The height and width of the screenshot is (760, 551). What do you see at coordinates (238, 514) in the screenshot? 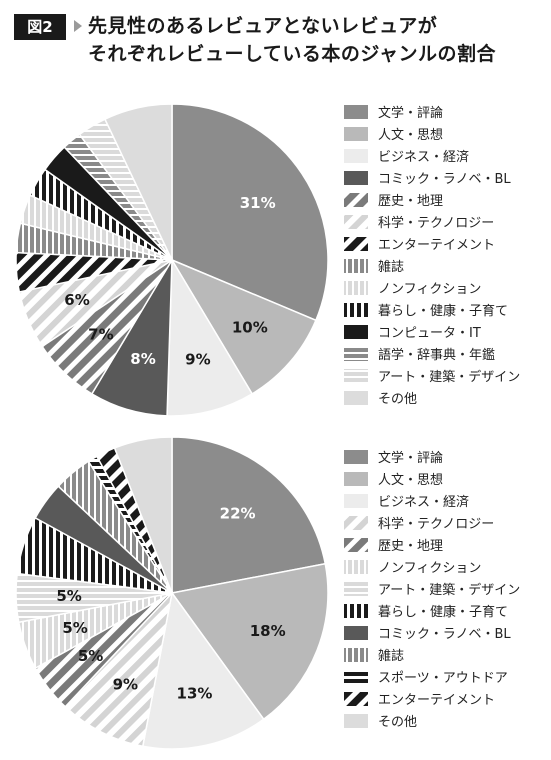
I see `pie-slice-label: 22%` at bounding box center [238, 514].